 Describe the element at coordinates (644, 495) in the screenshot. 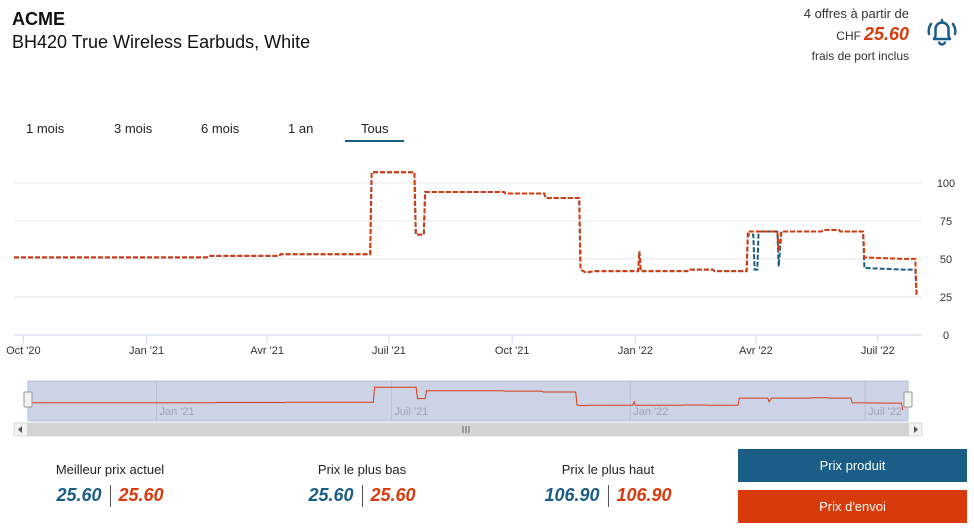

I see `stat-shipping-value: 106.90` at that location.